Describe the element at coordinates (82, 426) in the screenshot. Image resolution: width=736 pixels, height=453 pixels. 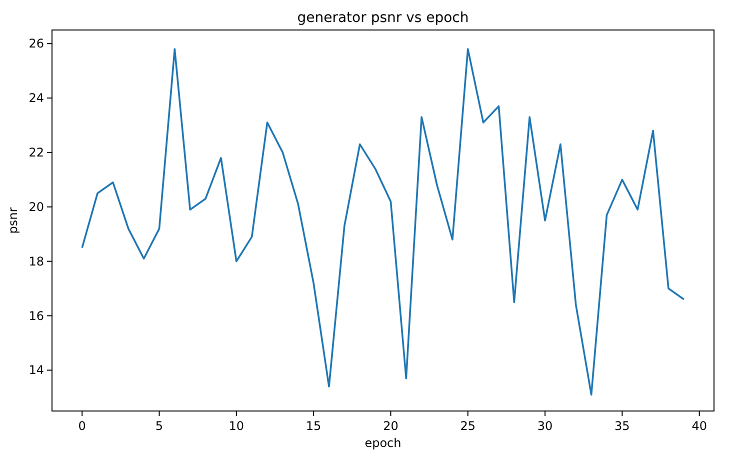
I see `x-tick-label: 0` at that location.